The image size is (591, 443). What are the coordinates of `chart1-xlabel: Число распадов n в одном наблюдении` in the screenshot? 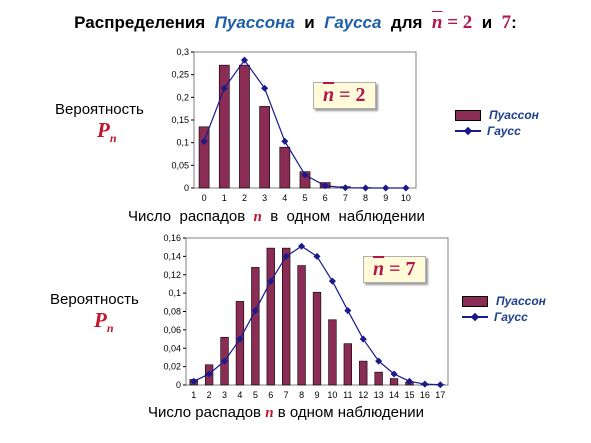 It's located at (276, 216).